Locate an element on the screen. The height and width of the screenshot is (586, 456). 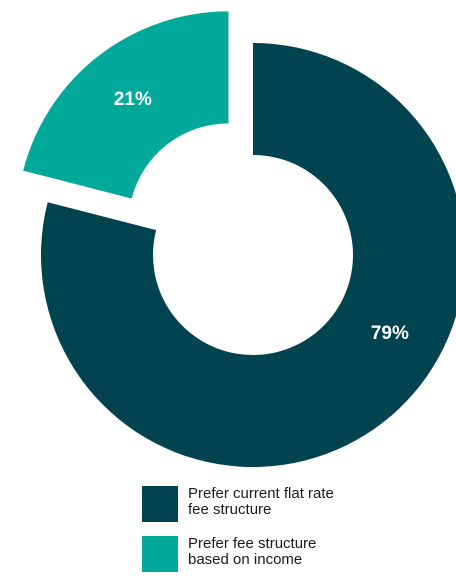
legend-swatch-income-based is located at coordinates (160, 554).